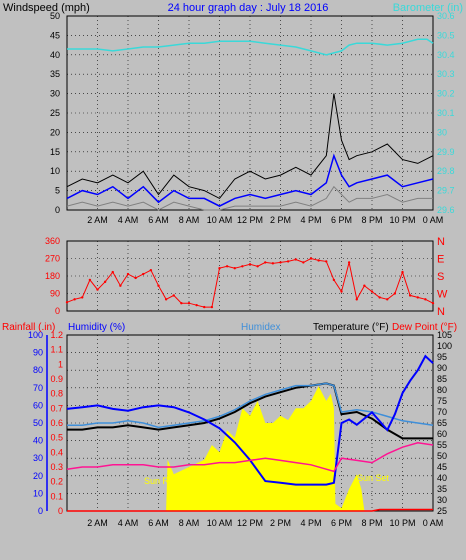 Image resolution: width=466 pixels, height=560 pixels. I want to click on dir-y-tick-2: 180, so click(52, 276).